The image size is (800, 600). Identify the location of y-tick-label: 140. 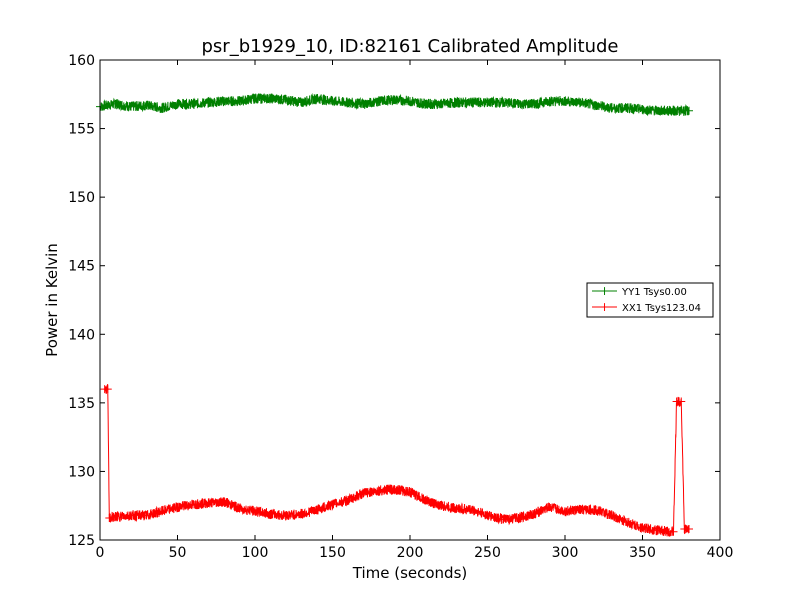
(81, 335).